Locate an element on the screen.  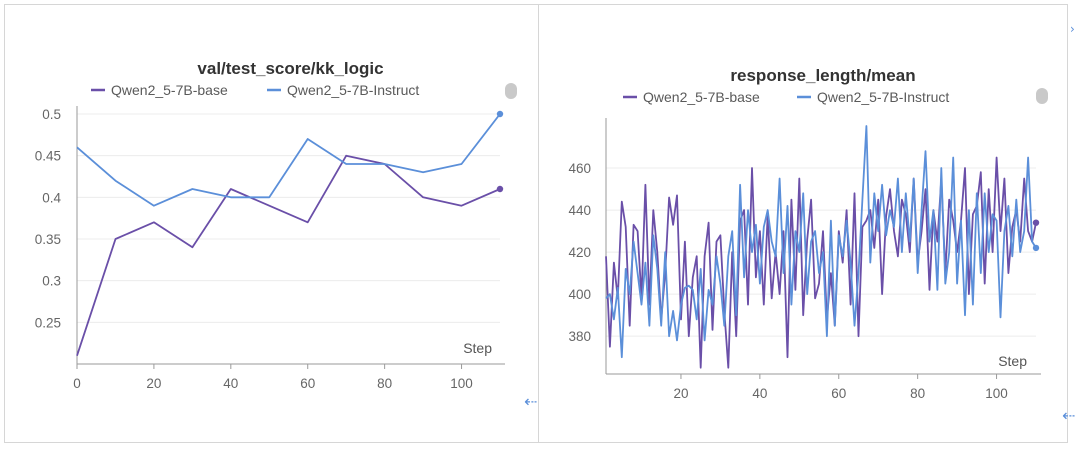
series-line-instruct is located at coordinates (288, 160).